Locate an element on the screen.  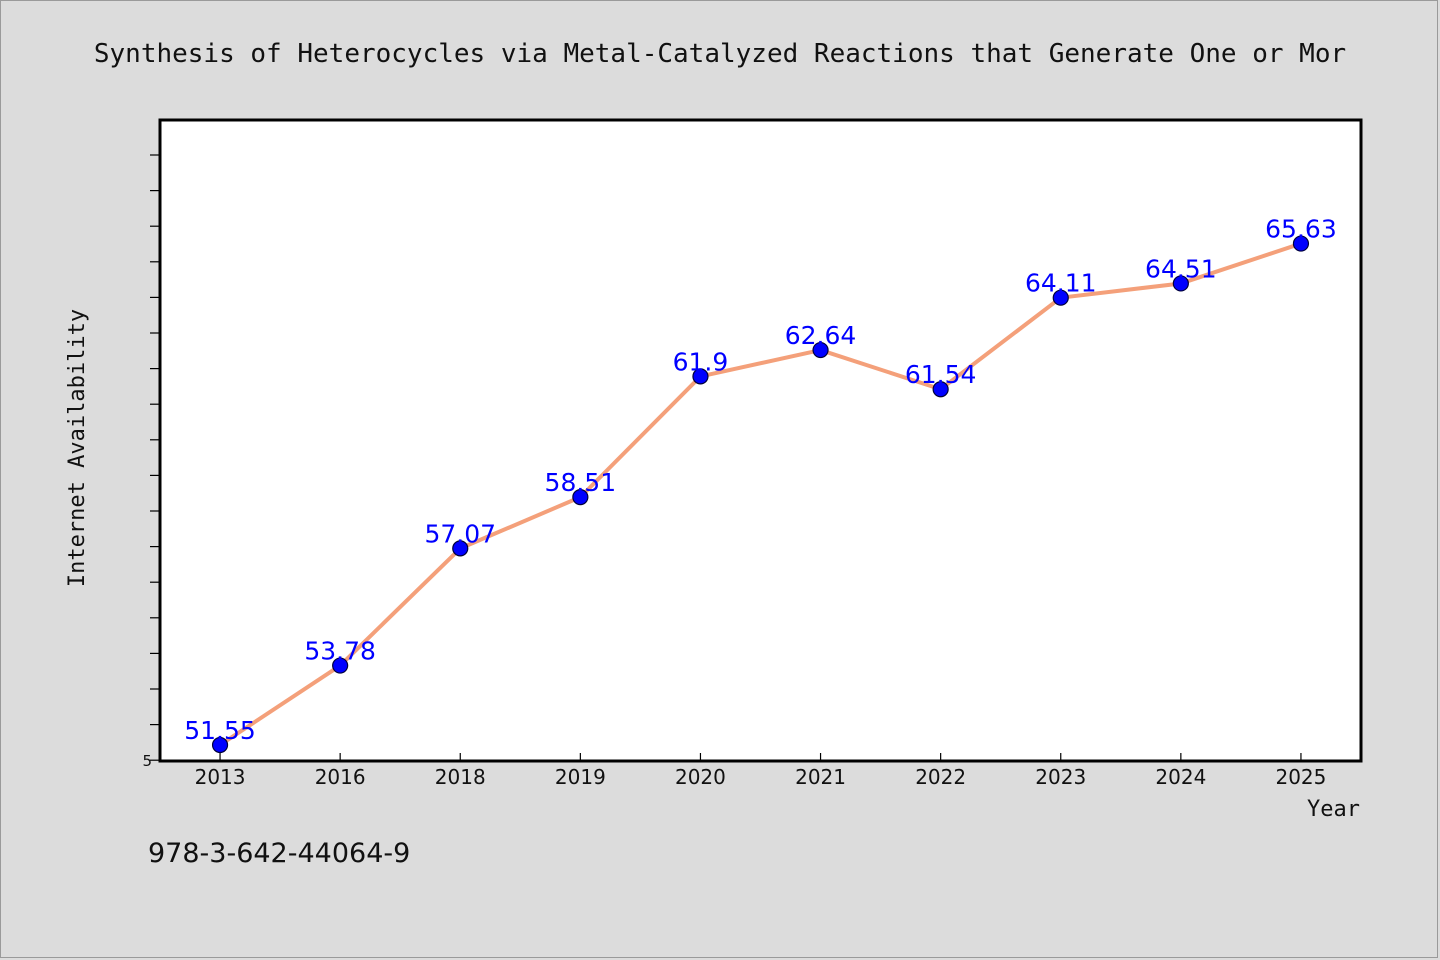
x-tick-label: 2025 is located at coordinates (1300, 777).